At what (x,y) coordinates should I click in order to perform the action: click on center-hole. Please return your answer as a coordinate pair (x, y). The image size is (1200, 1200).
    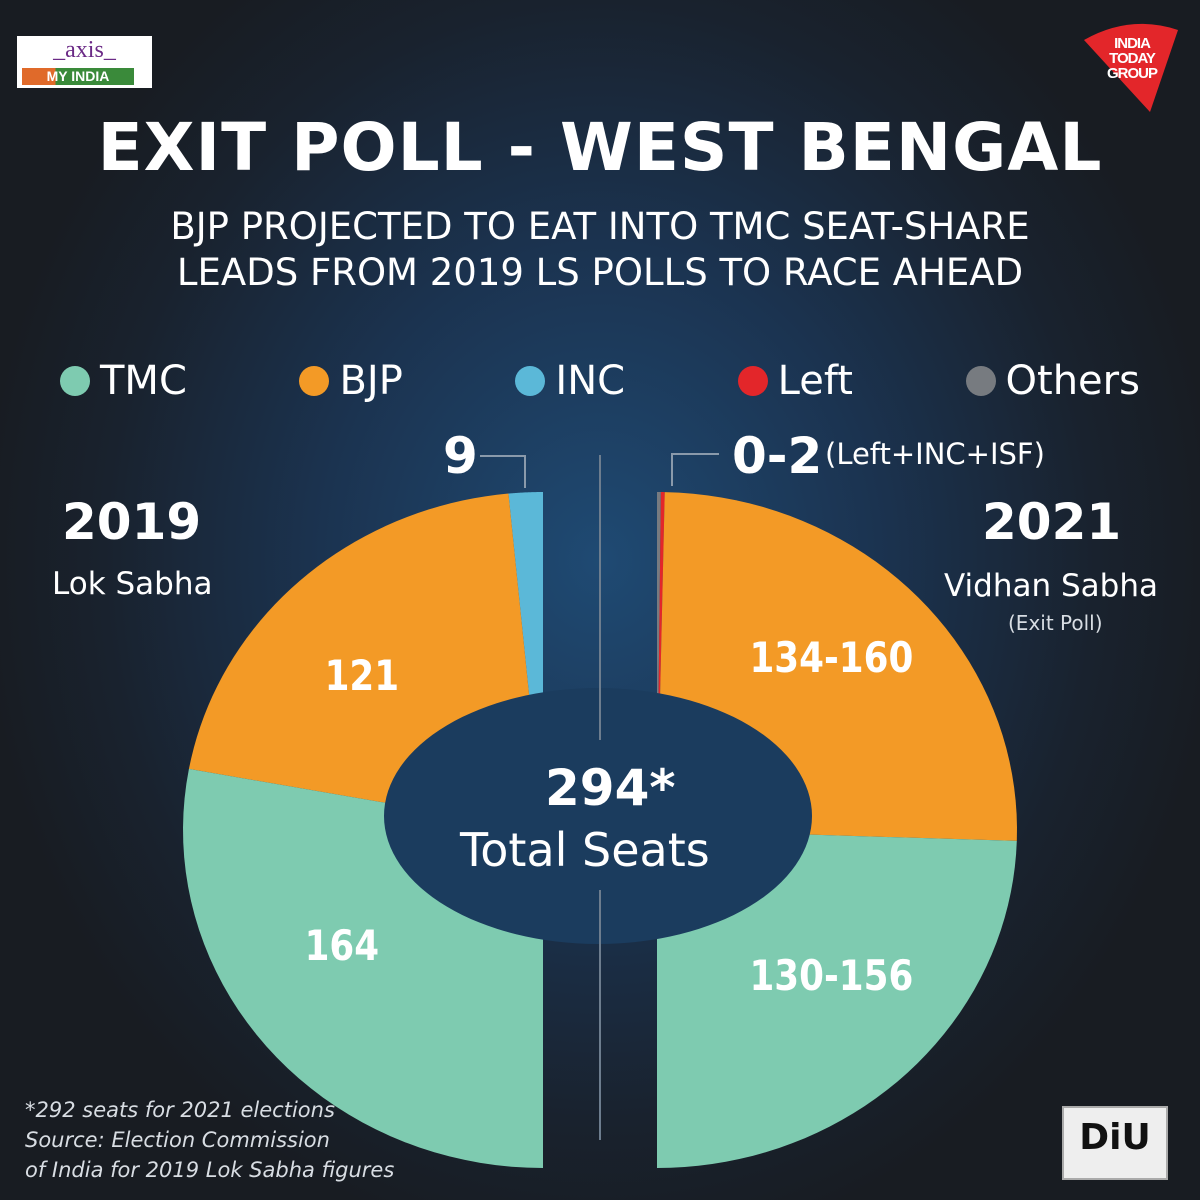
    Looking at the image, I should click on (598, 816).